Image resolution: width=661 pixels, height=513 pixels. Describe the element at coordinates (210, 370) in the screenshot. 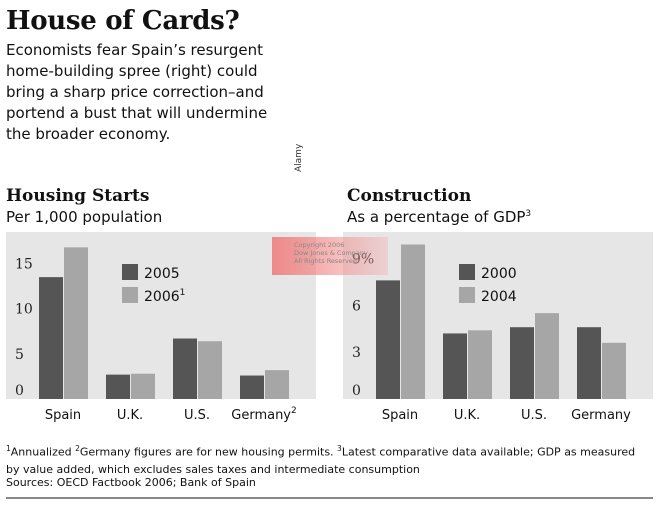

I see `bar-2006-us` at that location.